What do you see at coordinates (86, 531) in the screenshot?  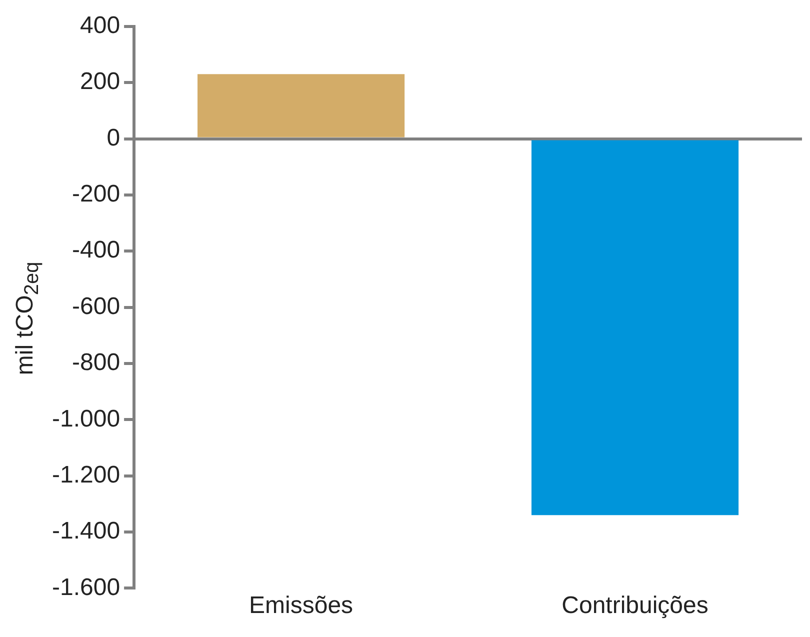 I see `y-tick-label: -1.400` at bounding box center [86, 531].